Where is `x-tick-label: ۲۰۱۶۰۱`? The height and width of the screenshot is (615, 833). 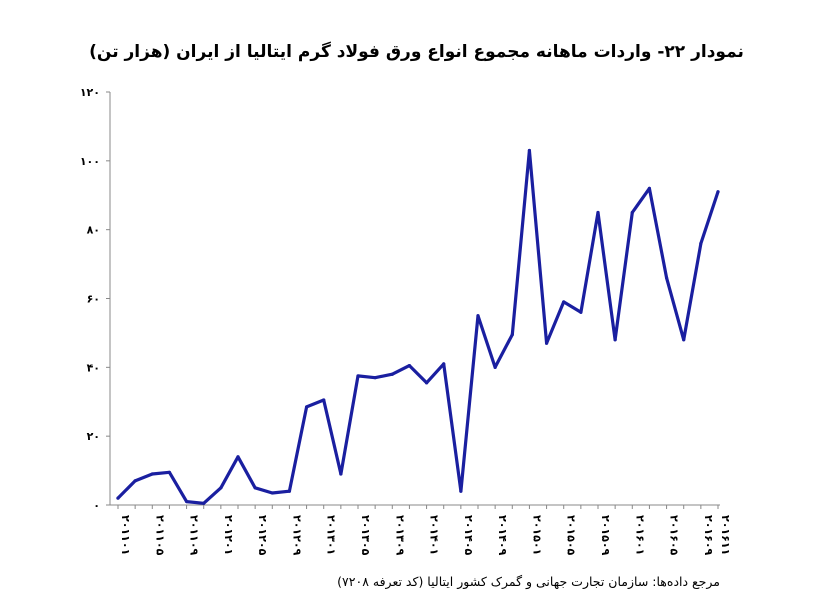
x-tick-label: ۲۰۱۶۰۱ is located at coordinates (639, 535).